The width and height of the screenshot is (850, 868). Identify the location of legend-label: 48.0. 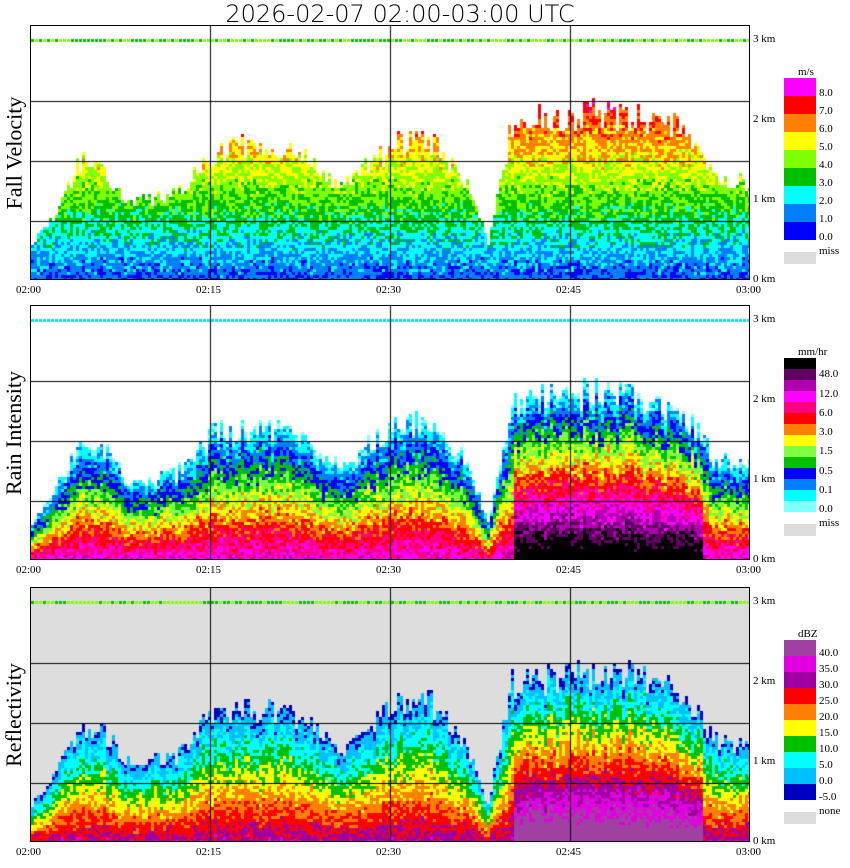
(829, 374).